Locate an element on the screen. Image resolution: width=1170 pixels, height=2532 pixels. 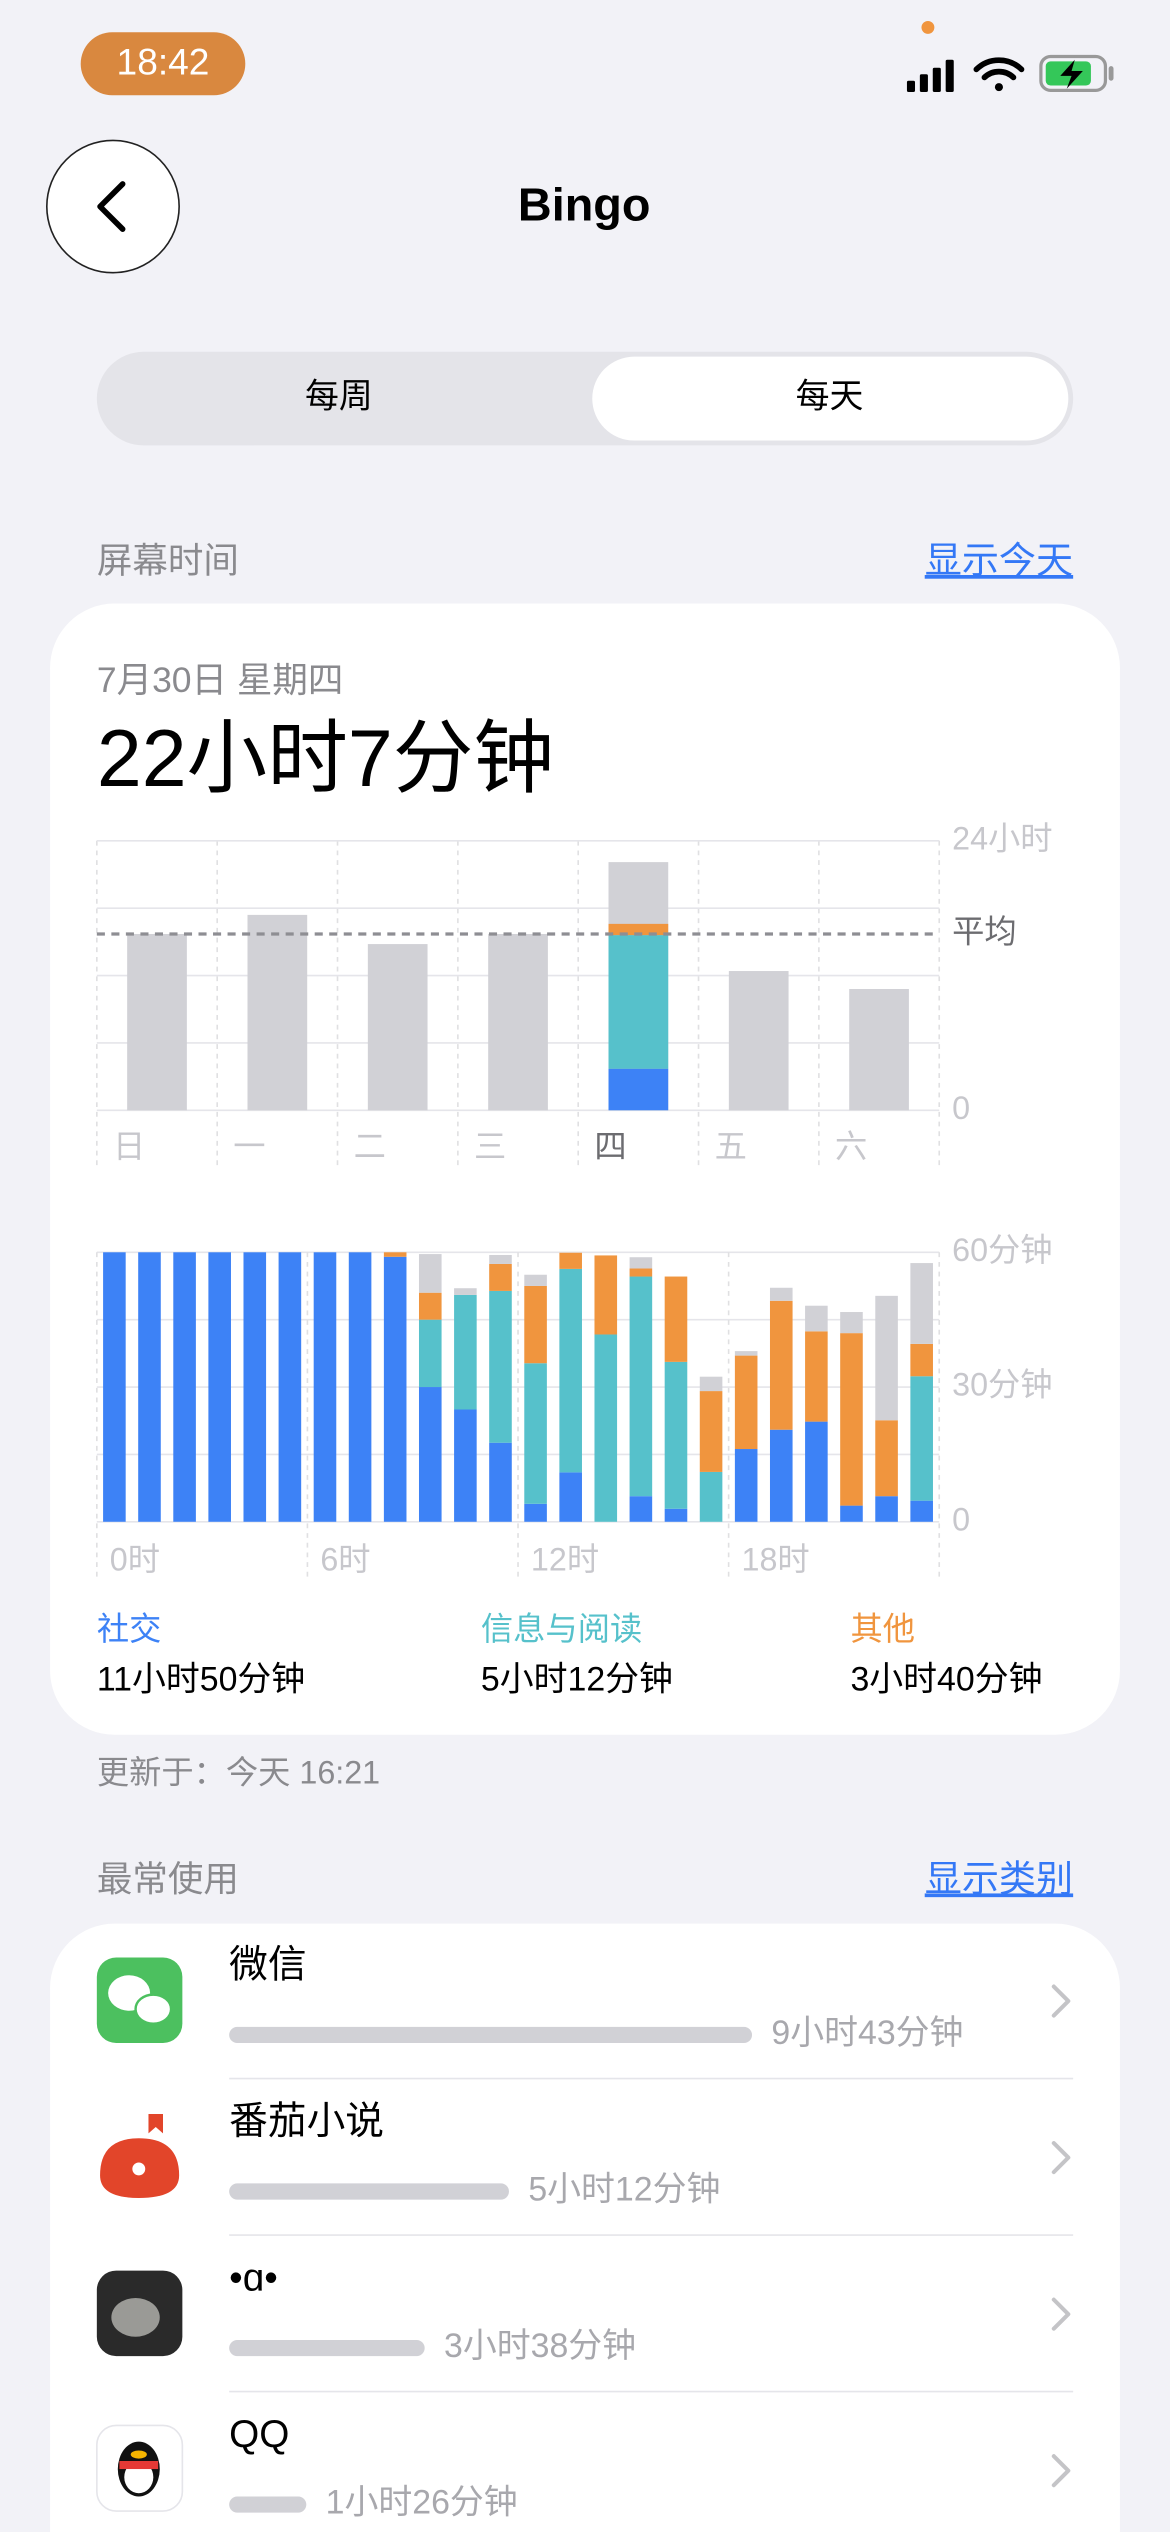
category-segment is located at coordinates (638, 1002).